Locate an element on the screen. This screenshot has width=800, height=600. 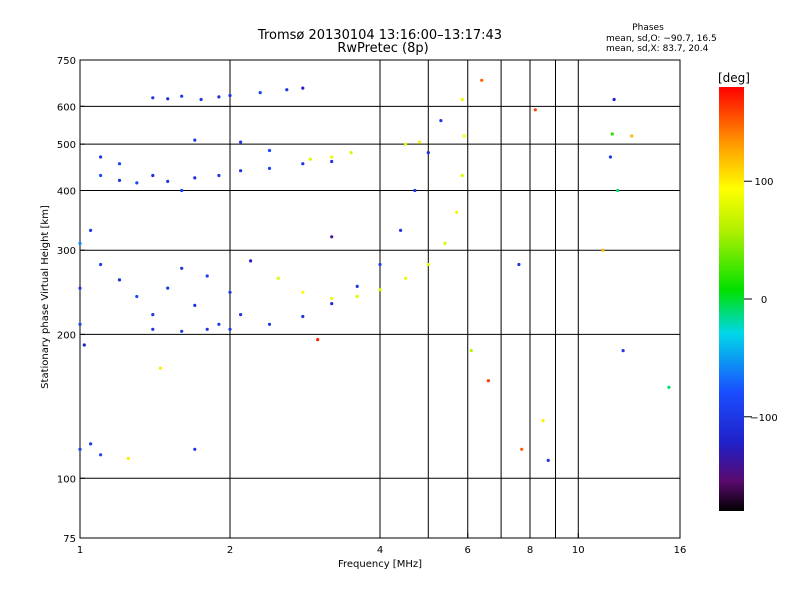
y-tick-label: 750 is located at coordinates (66, 61).